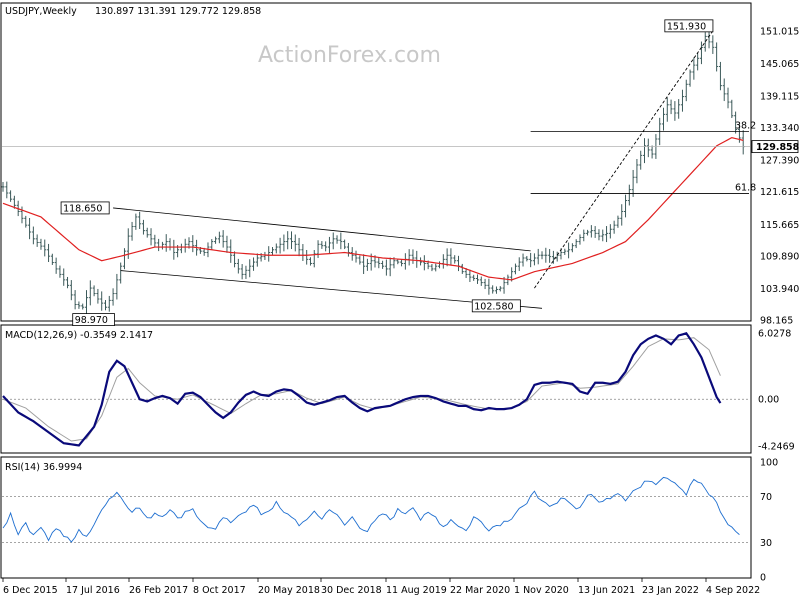 The height and width of the screenshot is (600, 800). Describe the element at coordinates (768, 400) in the screenshot. I see `macd-axis-tick-label: 0.00` at that location.